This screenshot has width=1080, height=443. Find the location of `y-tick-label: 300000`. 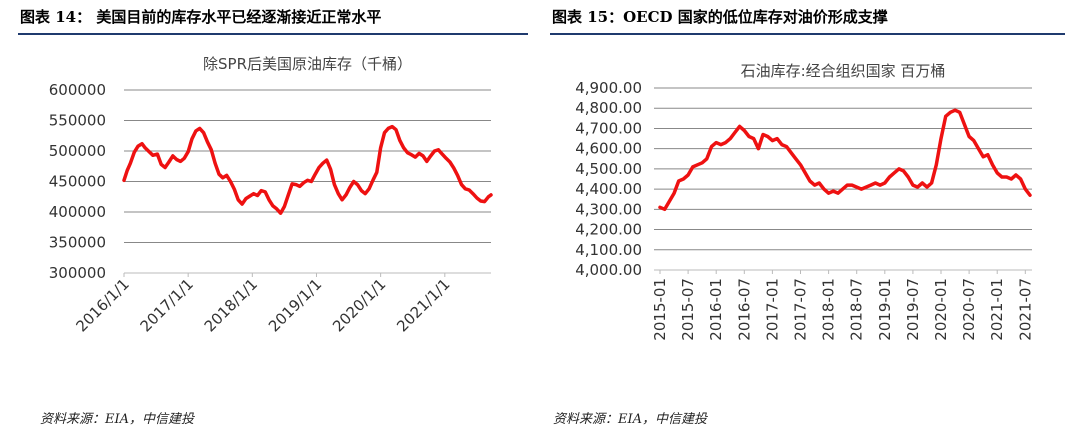

y-tick-label: 300000 is located at coordinates (77, 273).